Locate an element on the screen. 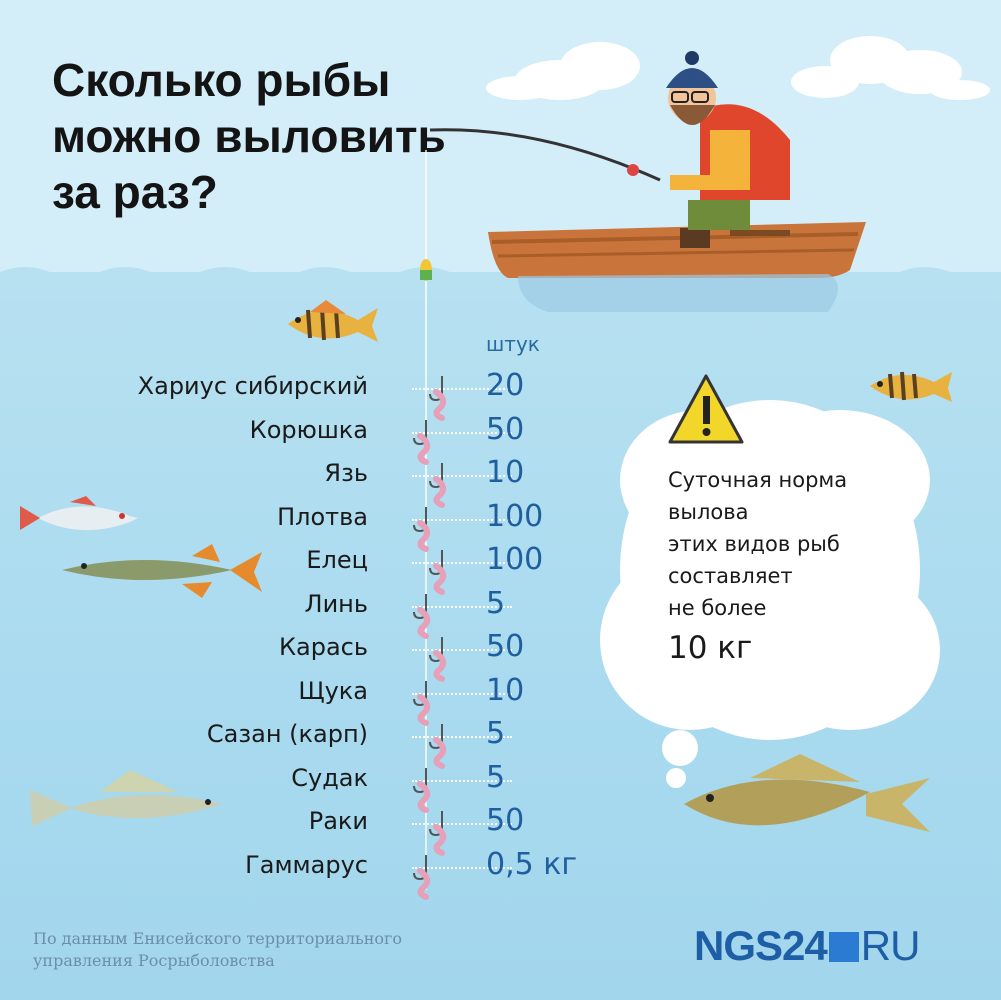 The width and height of the screenshot is (1001, 1000). list-item: Сазан (карп) 5 is located at coordinates (320, 741).